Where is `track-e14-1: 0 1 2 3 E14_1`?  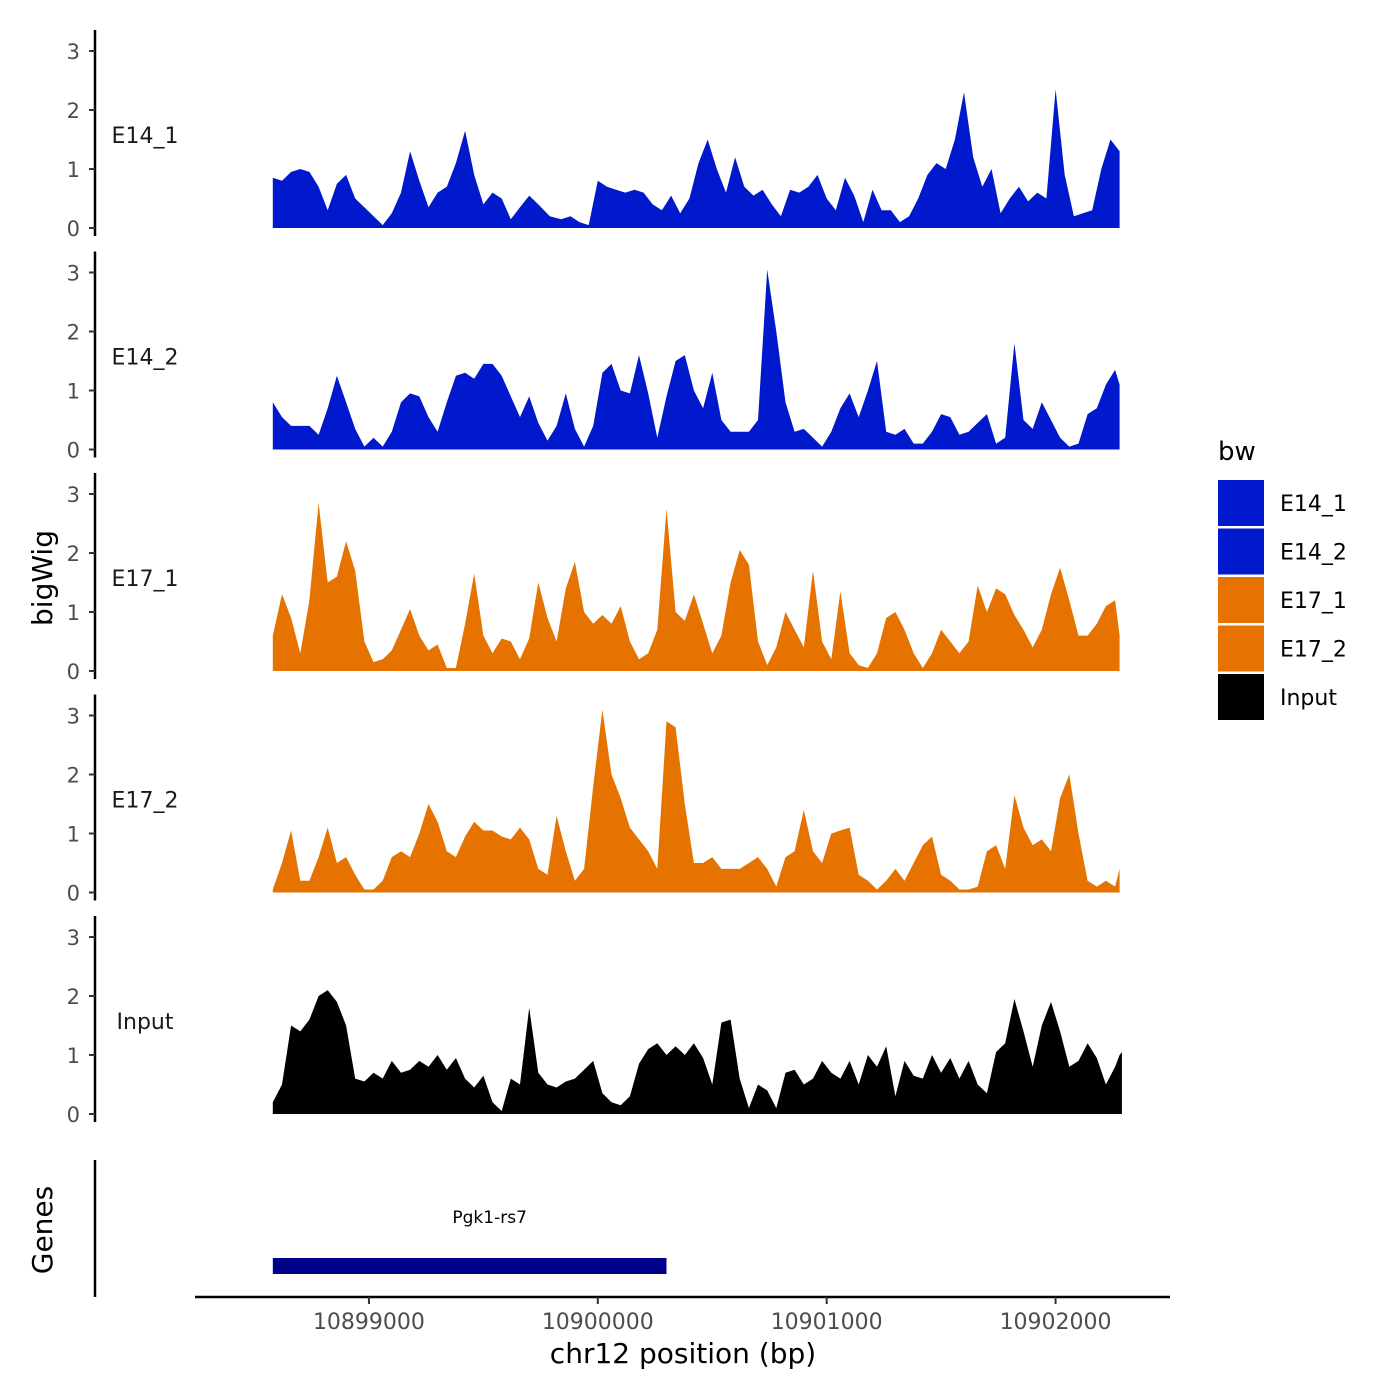 track-e14-1: 0 1 2 3 E14_1 is located at coordinates (593, 135).